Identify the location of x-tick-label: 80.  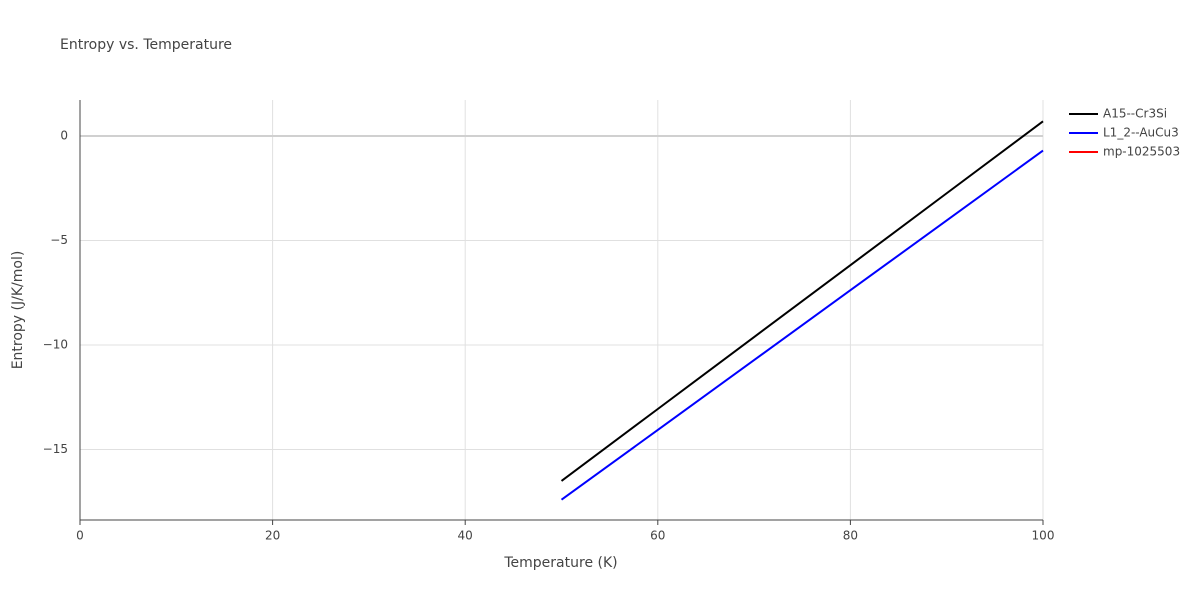
(850, 536).